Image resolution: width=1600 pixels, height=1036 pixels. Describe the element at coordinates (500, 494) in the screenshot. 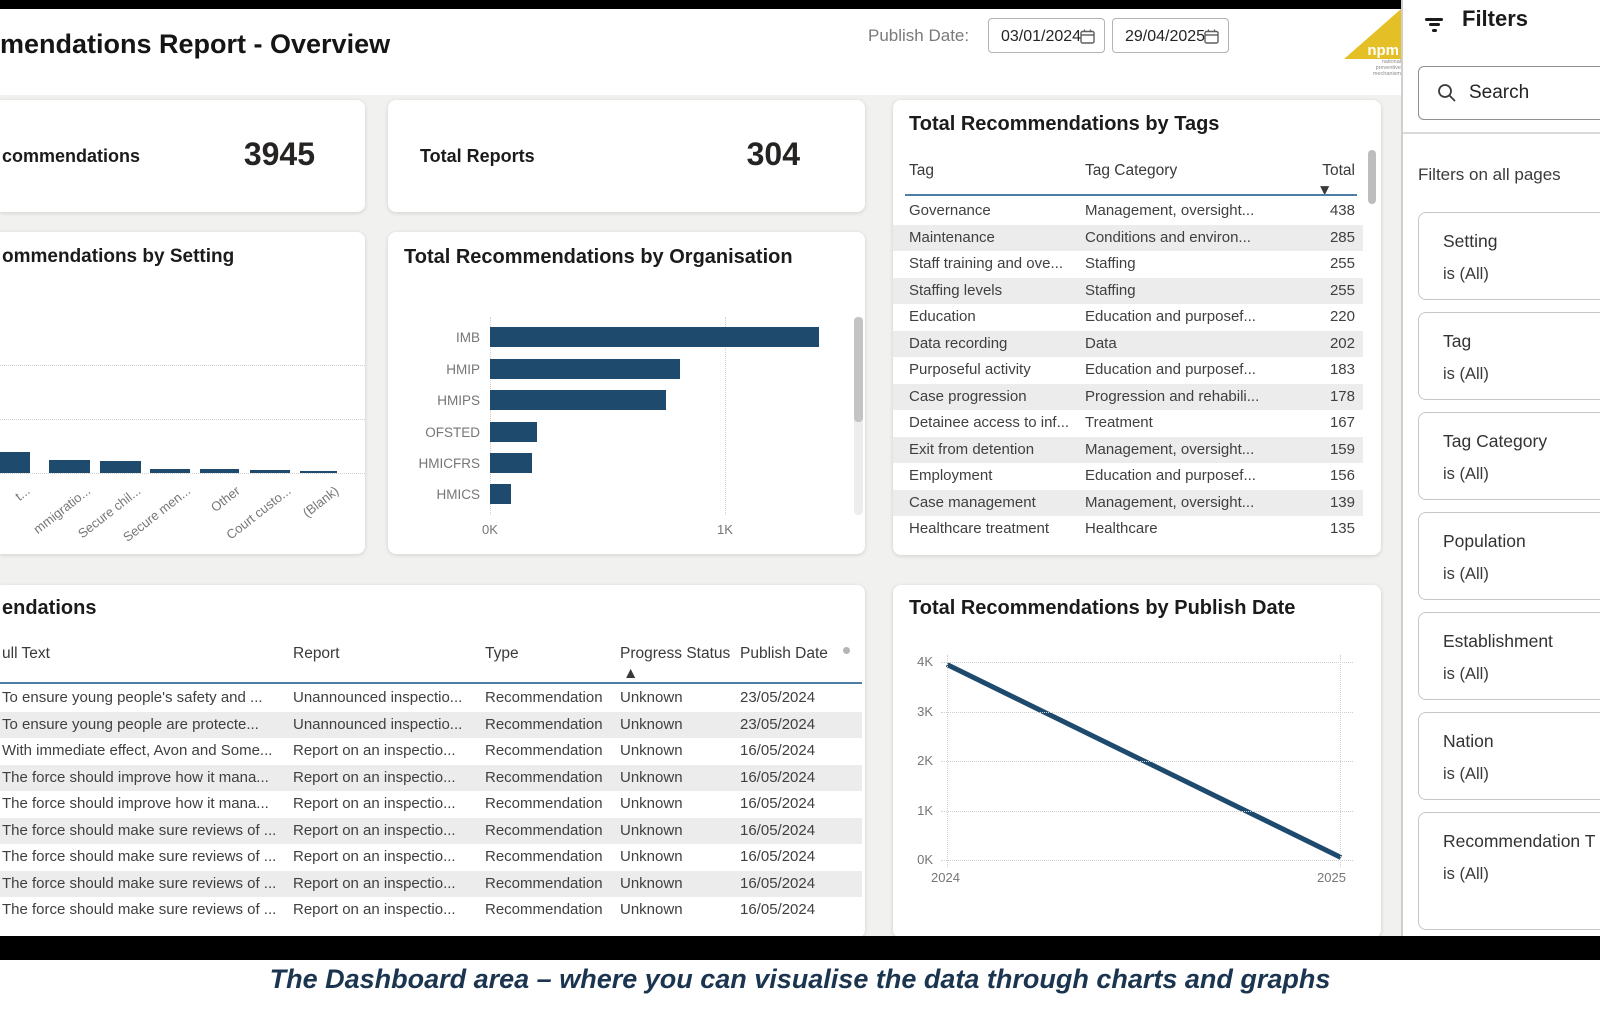

I see `bar-HMICS` at that location.